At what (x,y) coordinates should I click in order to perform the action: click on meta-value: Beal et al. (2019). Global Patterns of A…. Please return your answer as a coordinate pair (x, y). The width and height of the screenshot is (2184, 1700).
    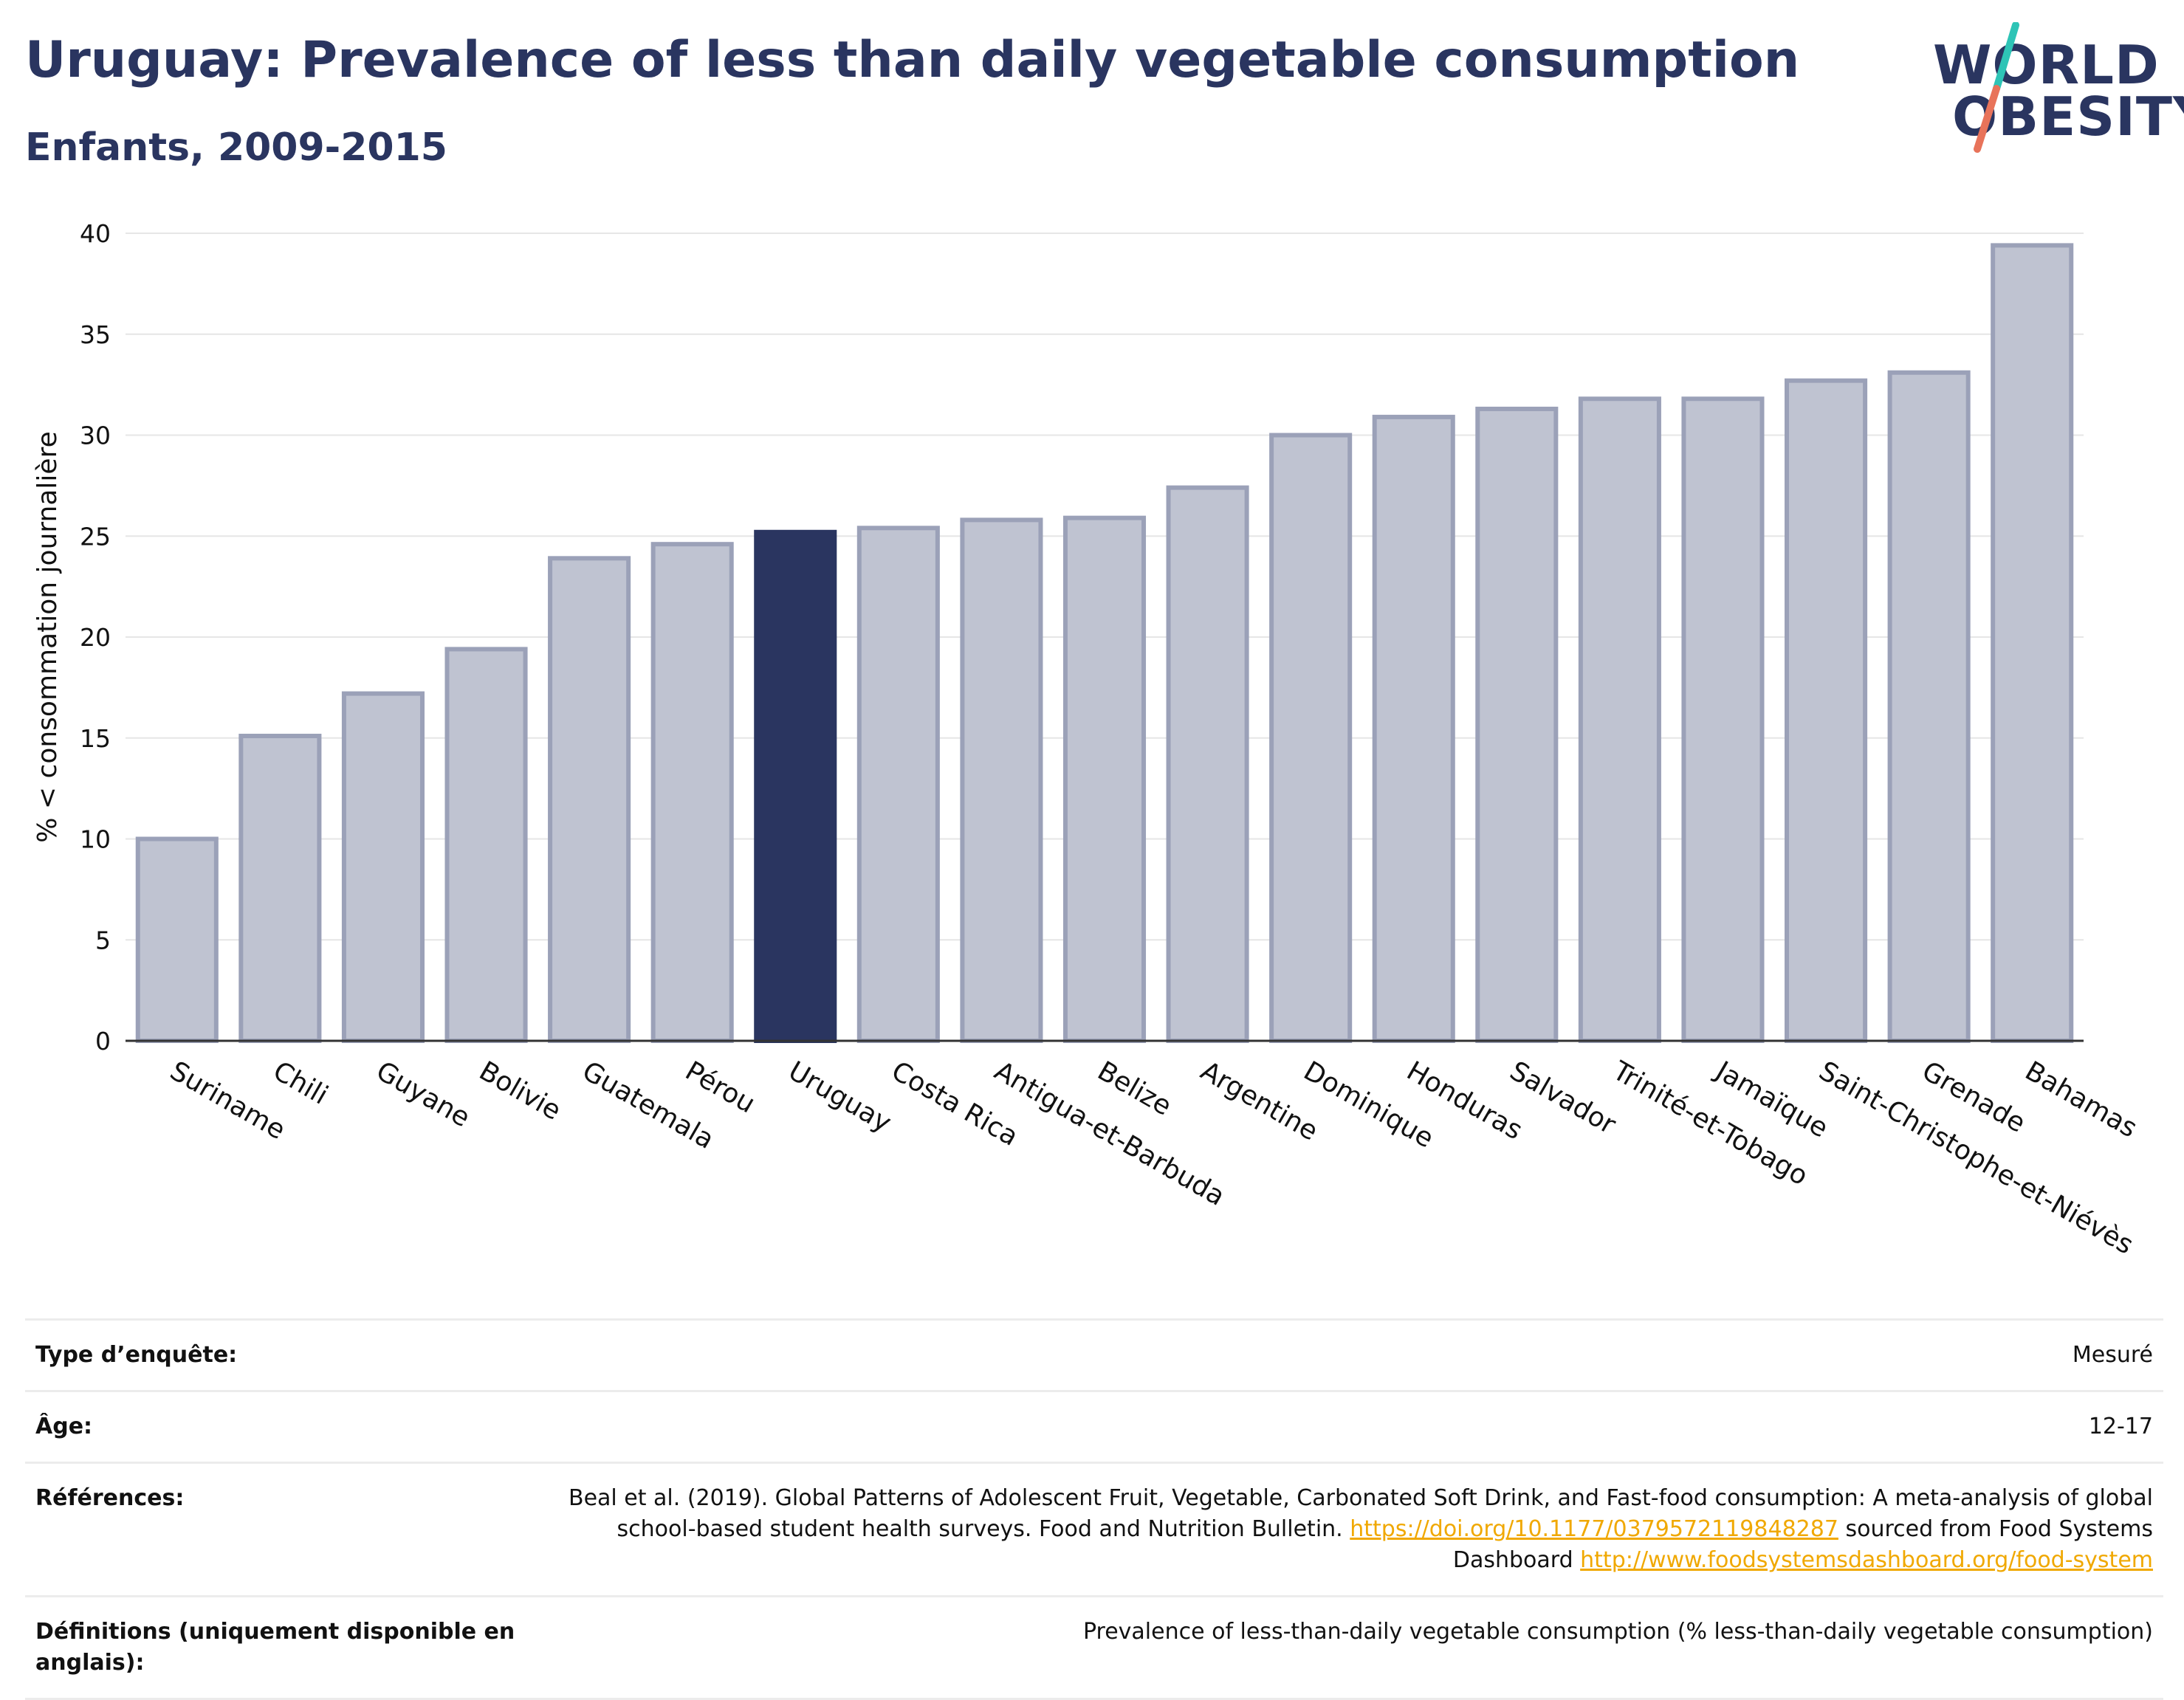
    Looking at the image, I should click on (1353, 1529).